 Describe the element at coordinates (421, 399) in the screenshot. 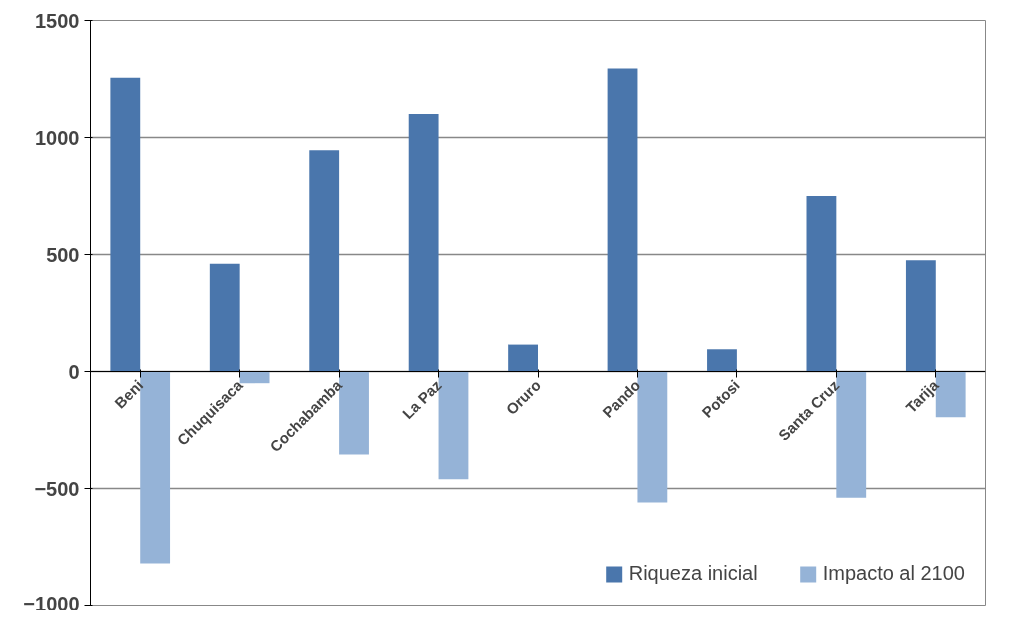

I see `x-tick-label: La Paz` at that location.